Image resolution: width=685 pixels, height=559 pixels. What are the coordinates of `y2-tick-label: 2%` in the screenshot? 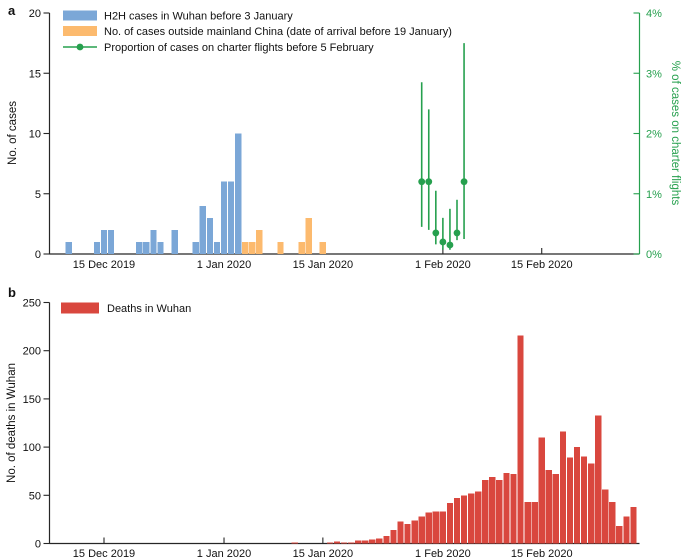 It's located at (654, 135).